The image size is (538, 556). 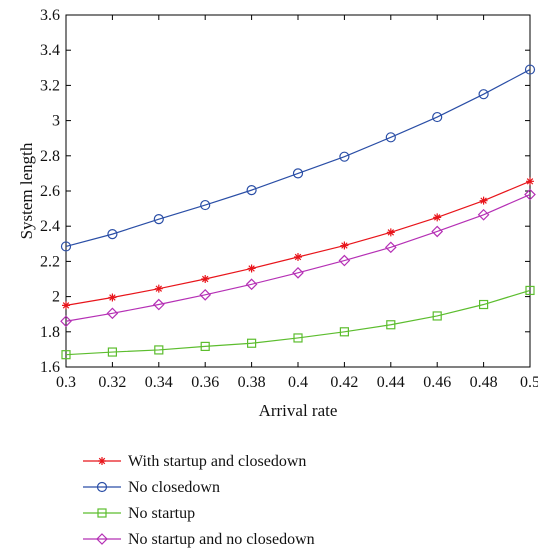 I want to click on legend-item: No startup, so click(x=139, y=513).